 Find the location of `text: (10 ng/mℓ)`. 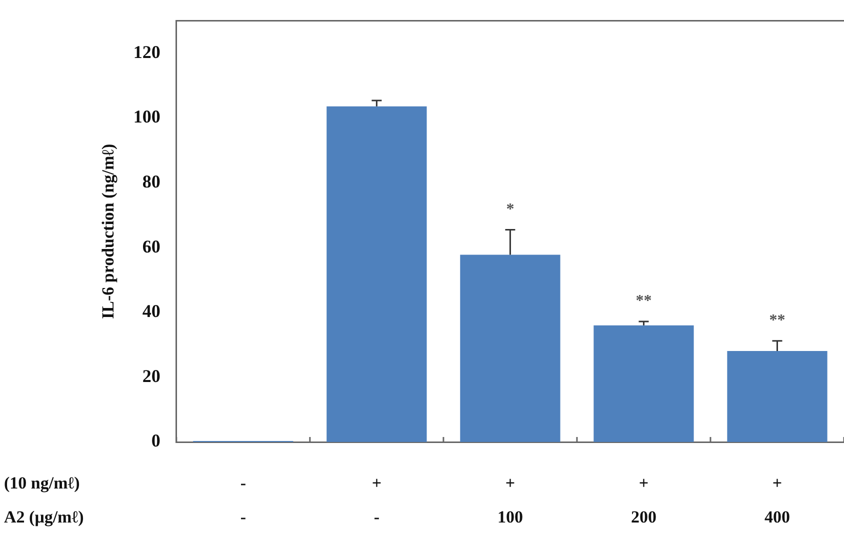

text: (10 ng/mℓ) is located at coordinates (42, 482).